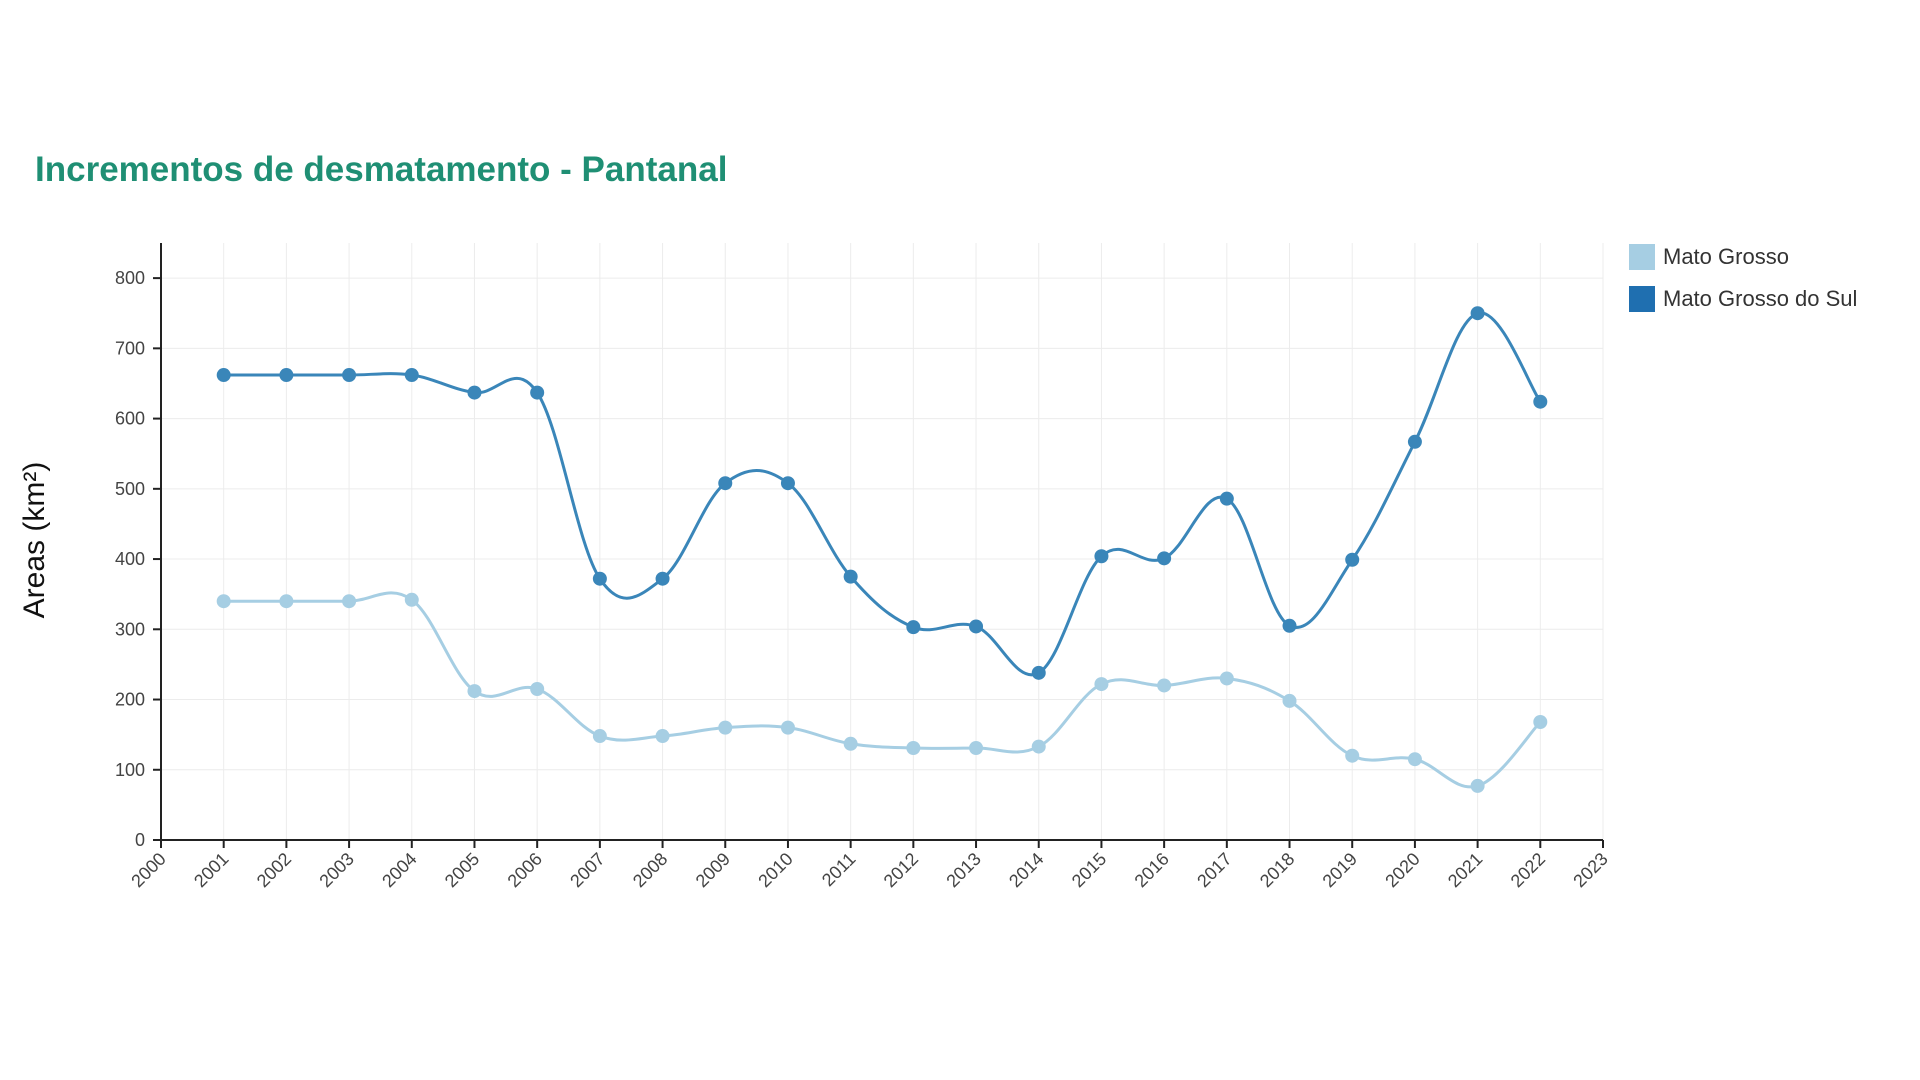  What do you see at coordinates (1642, 299) in the screenshot?
I see `legend-swatch-mato-grosso-do-sul` at bounding box center [1642, 299].